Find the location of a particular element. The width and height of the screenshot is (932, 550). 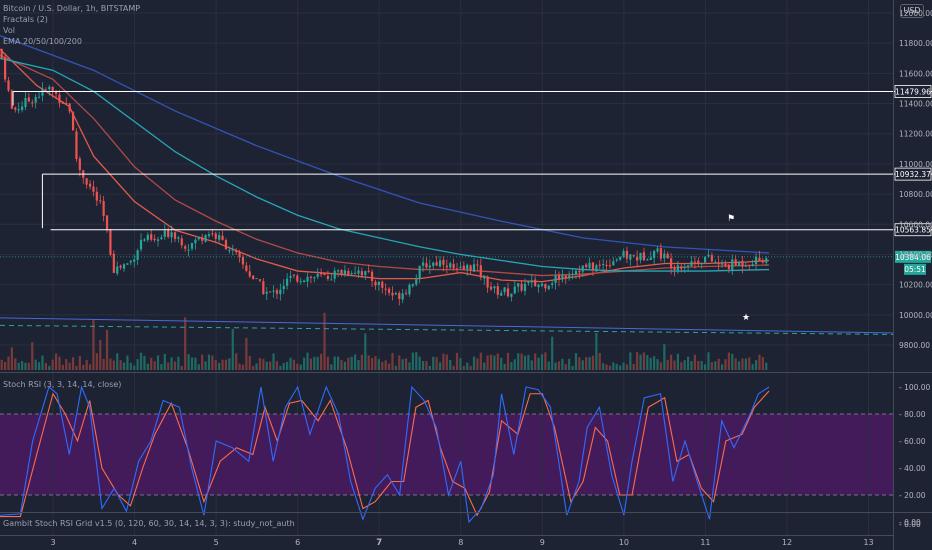

bottom-panel-background is located at coordinates (446, 524).